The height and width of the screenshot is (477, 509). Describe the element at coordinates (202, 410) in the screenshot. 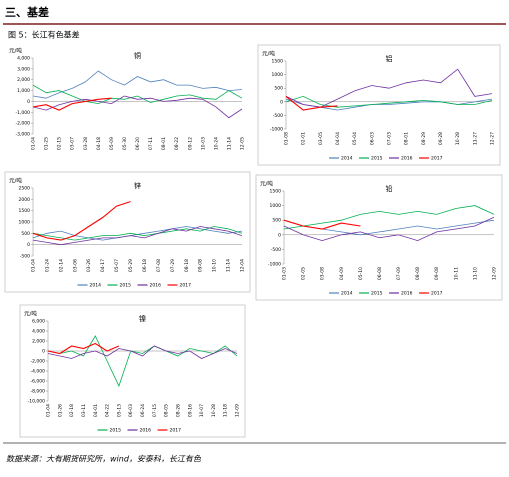

I see `x-tick-label: 10-07` at that location.